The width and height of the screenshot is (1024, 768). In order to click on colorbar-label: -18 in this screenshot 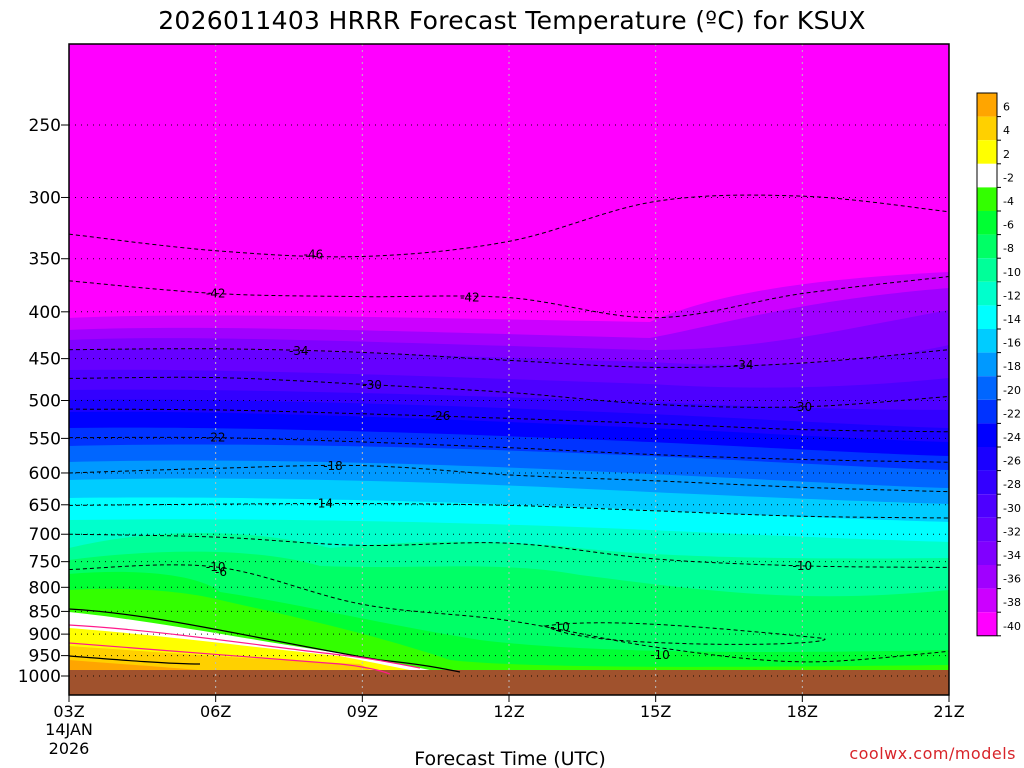, I will do `click(1012, 366)`.